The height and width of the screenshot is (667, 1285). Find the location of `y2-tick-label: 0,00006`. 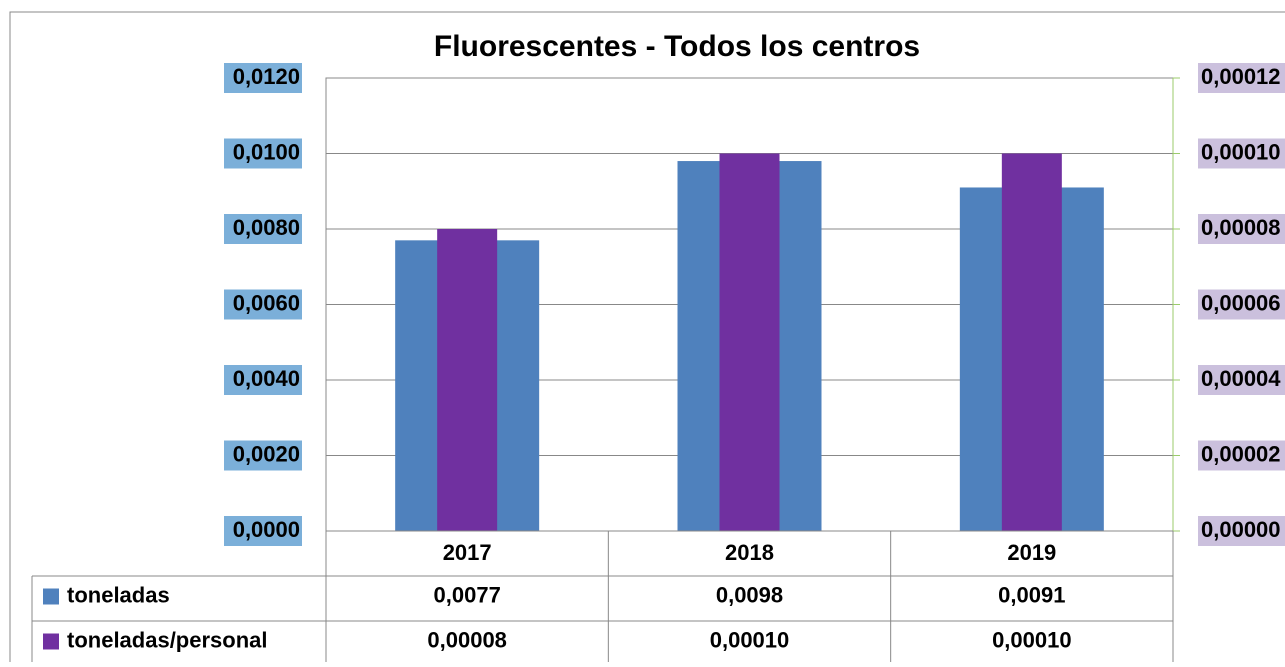

y2-tick-label: 0,00006 is located at coordinates (1241, 302).